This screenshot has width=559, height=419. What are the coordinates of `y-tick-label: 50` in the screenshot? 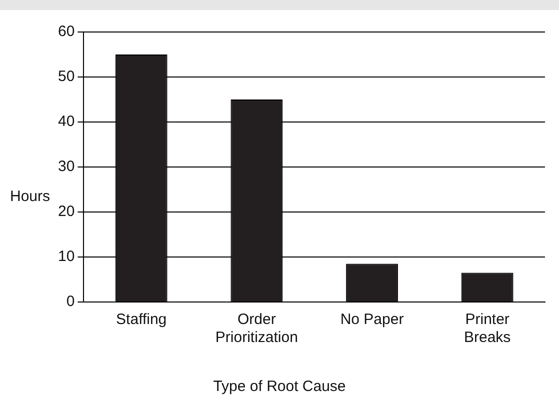 It's located at (66, 77).